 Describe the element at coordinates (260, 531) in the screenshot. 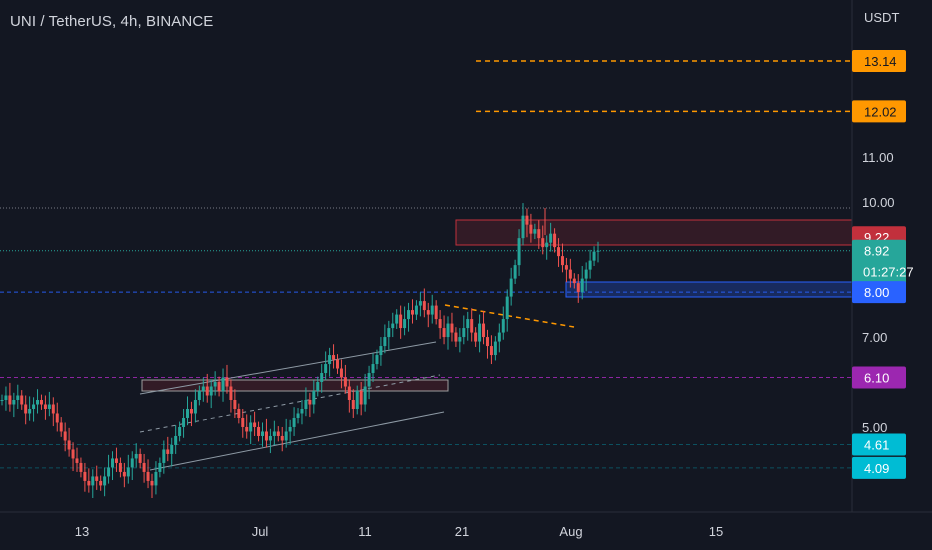

I see `x-tick-label: Jul` at that location.